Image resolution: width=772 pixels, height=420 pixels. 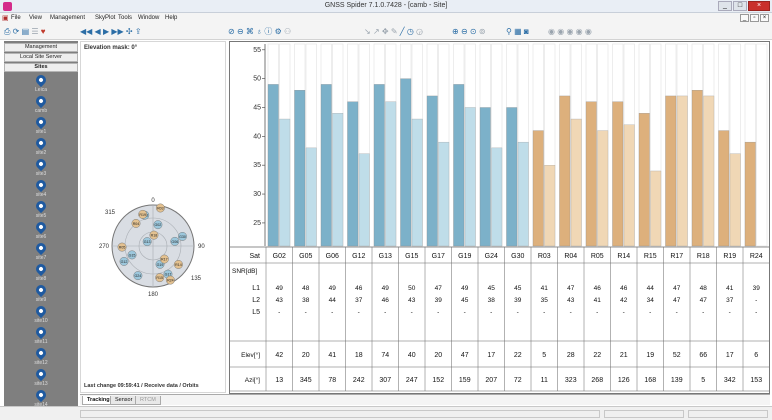 I want to click on window-title: GNSS Spider 7.1.0.7428 - [camb - Site], so click(x=386, y=5).